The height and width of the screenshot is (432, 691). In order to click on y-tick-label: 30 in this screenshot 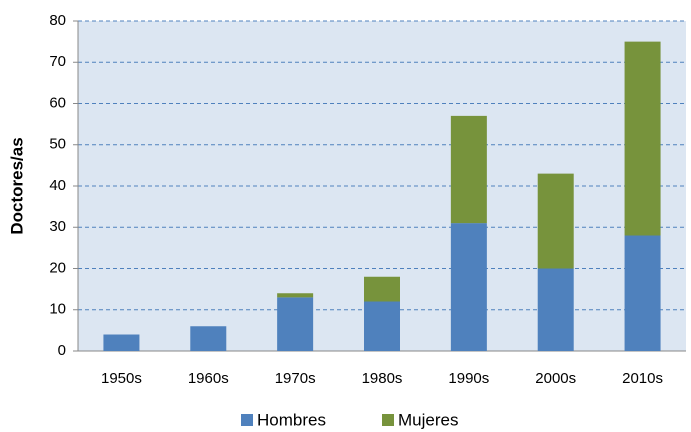, I will do `click(57, 226)`.